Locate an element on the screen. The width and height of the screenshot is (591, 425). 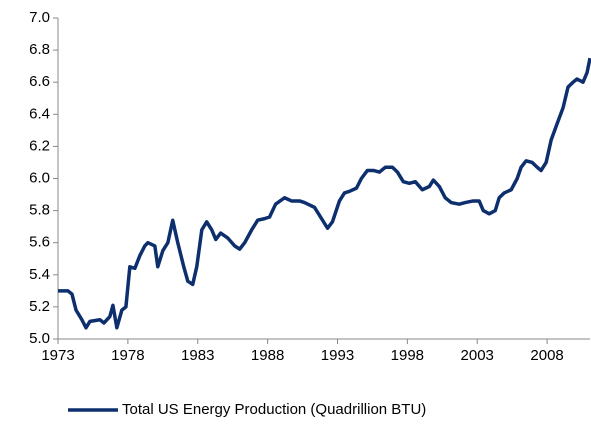
x-tick-label: 1978 is located at coordinates (127, 355).